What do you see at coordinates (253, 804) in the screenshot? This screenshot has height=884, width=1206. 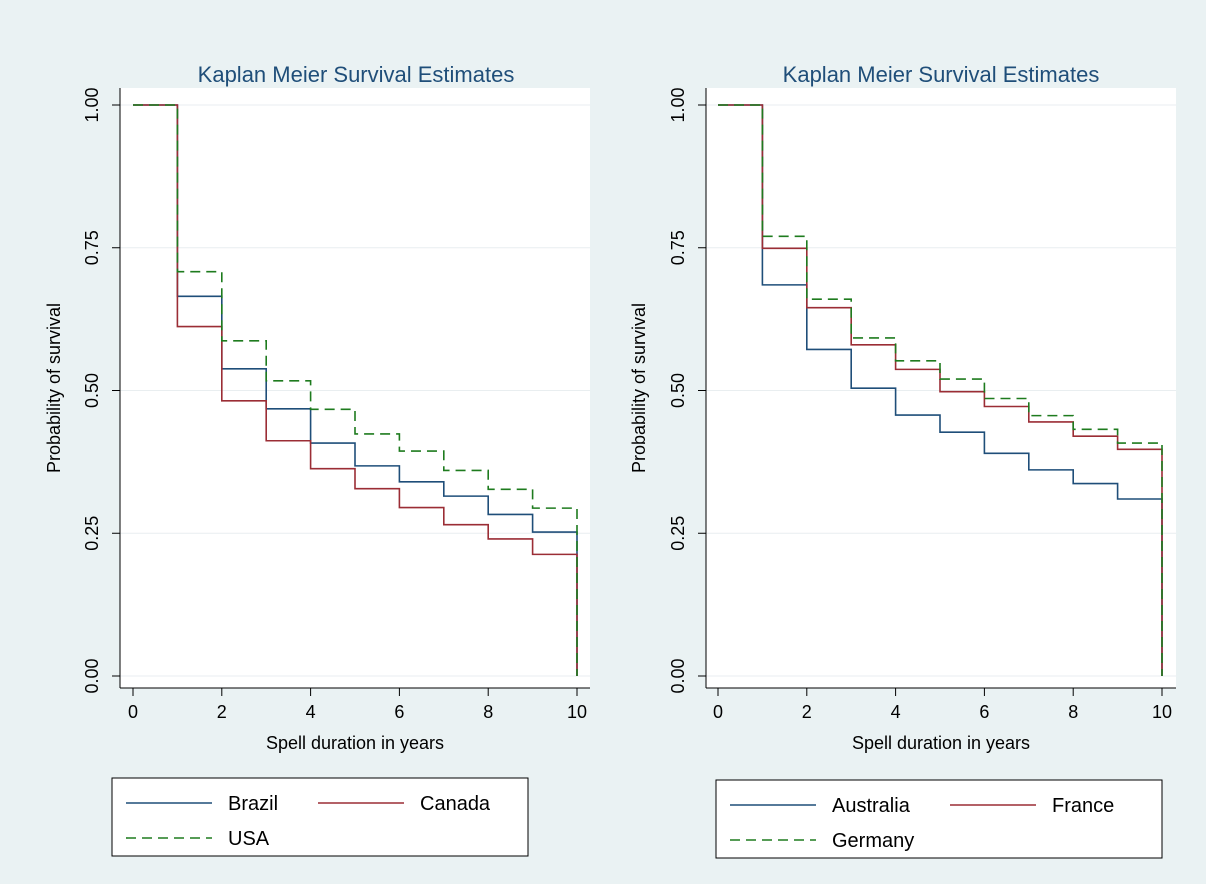 I see `legend-label: Brazil` at bounding box center [253, 804].